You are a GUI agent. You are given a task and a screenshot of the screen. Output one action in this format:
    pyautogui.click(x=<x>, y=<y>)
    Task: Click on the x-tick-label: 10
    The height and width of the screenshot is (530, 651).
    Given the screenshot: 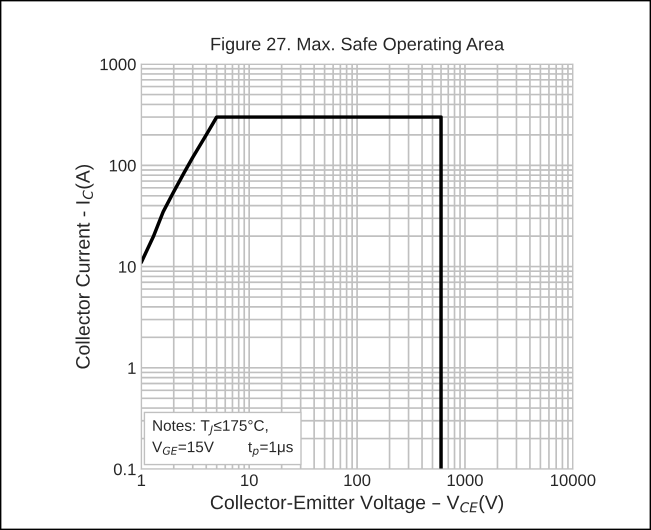 What is the action you would take?
    pyautogui.click(x=249, y=480)
    